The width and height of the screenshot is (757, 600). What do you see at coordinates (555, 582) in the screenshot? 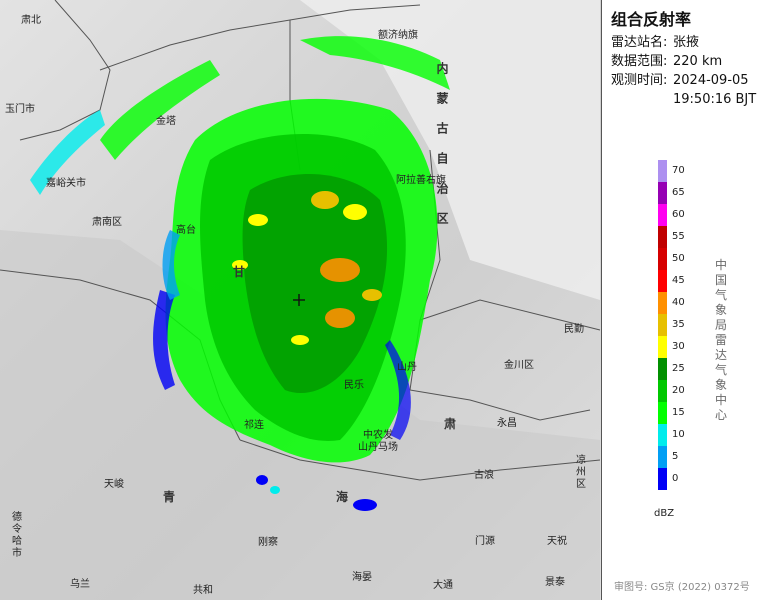
I see `map-label-jingtai: 景泰` at bounding box center [555, 582].